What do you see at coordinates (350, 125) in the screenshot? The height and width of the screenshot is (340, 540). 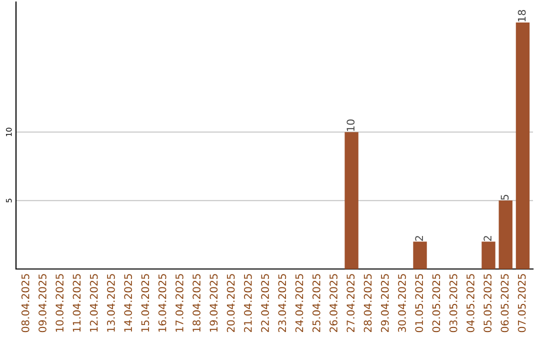 I see `data-label: 10` at bounding box center [350, 125].